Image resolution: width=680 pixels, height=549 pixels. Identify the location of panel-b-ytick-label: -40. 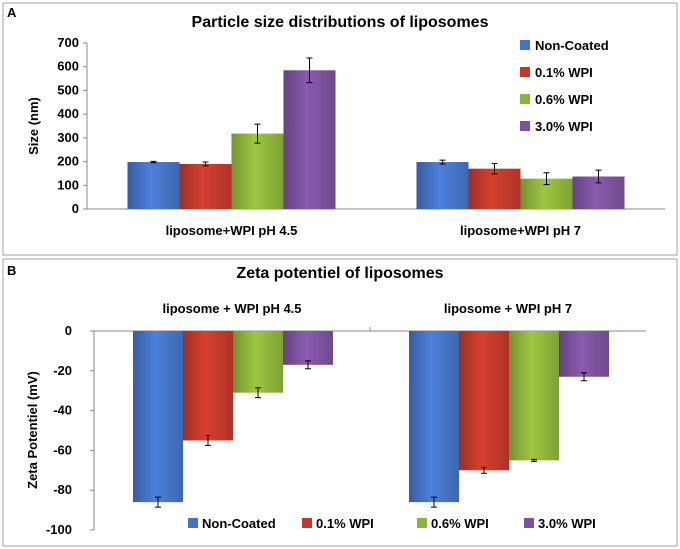
(62, 410).